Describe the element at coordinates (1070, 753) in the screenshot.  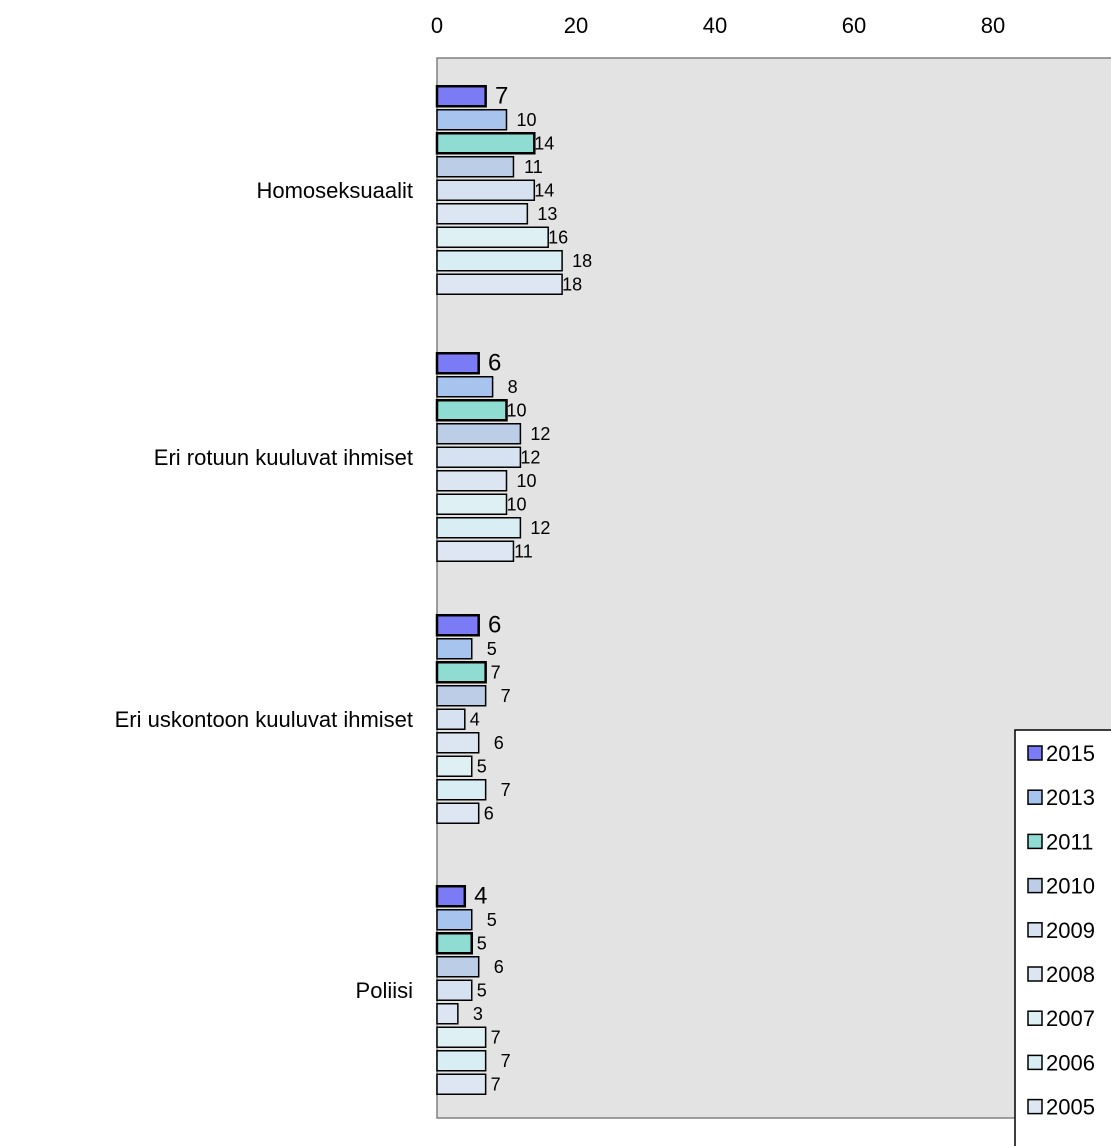
I see `legend-label: 2015` at that location.